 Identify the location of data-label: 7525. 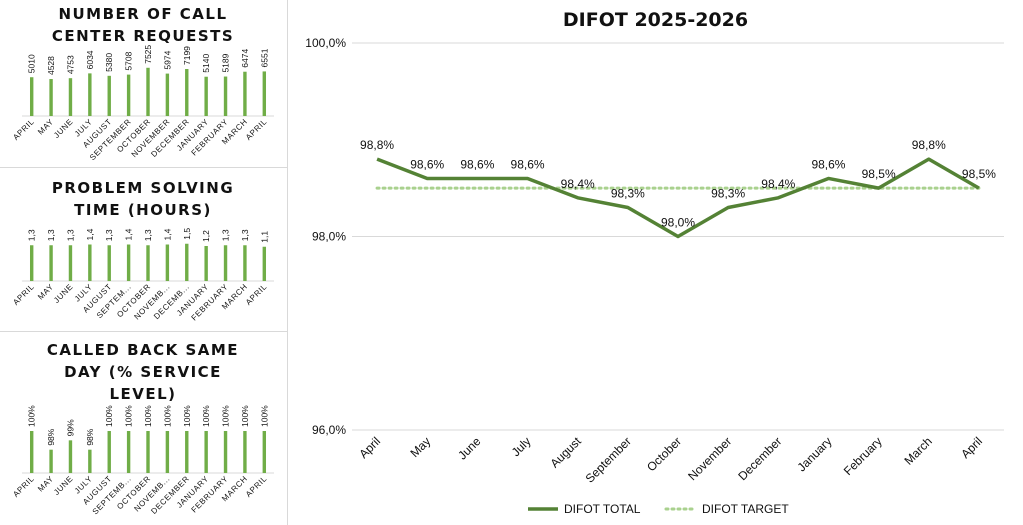
(148, 54).